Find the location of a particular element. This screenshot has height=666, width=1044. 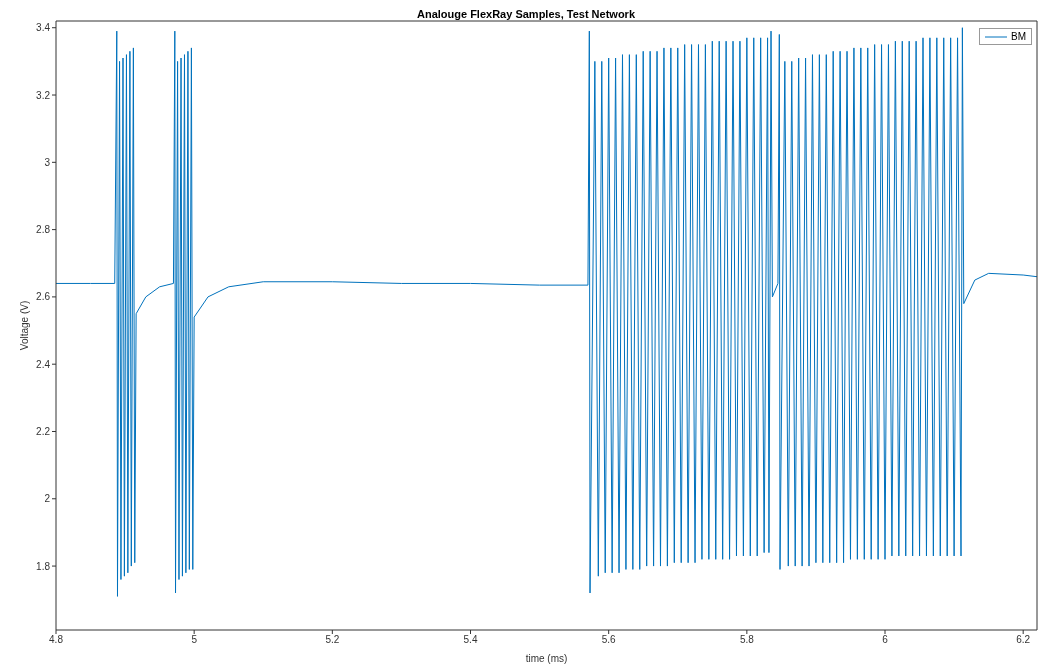

y-tick-label: 3.4 is located at coordinates (43, 28).